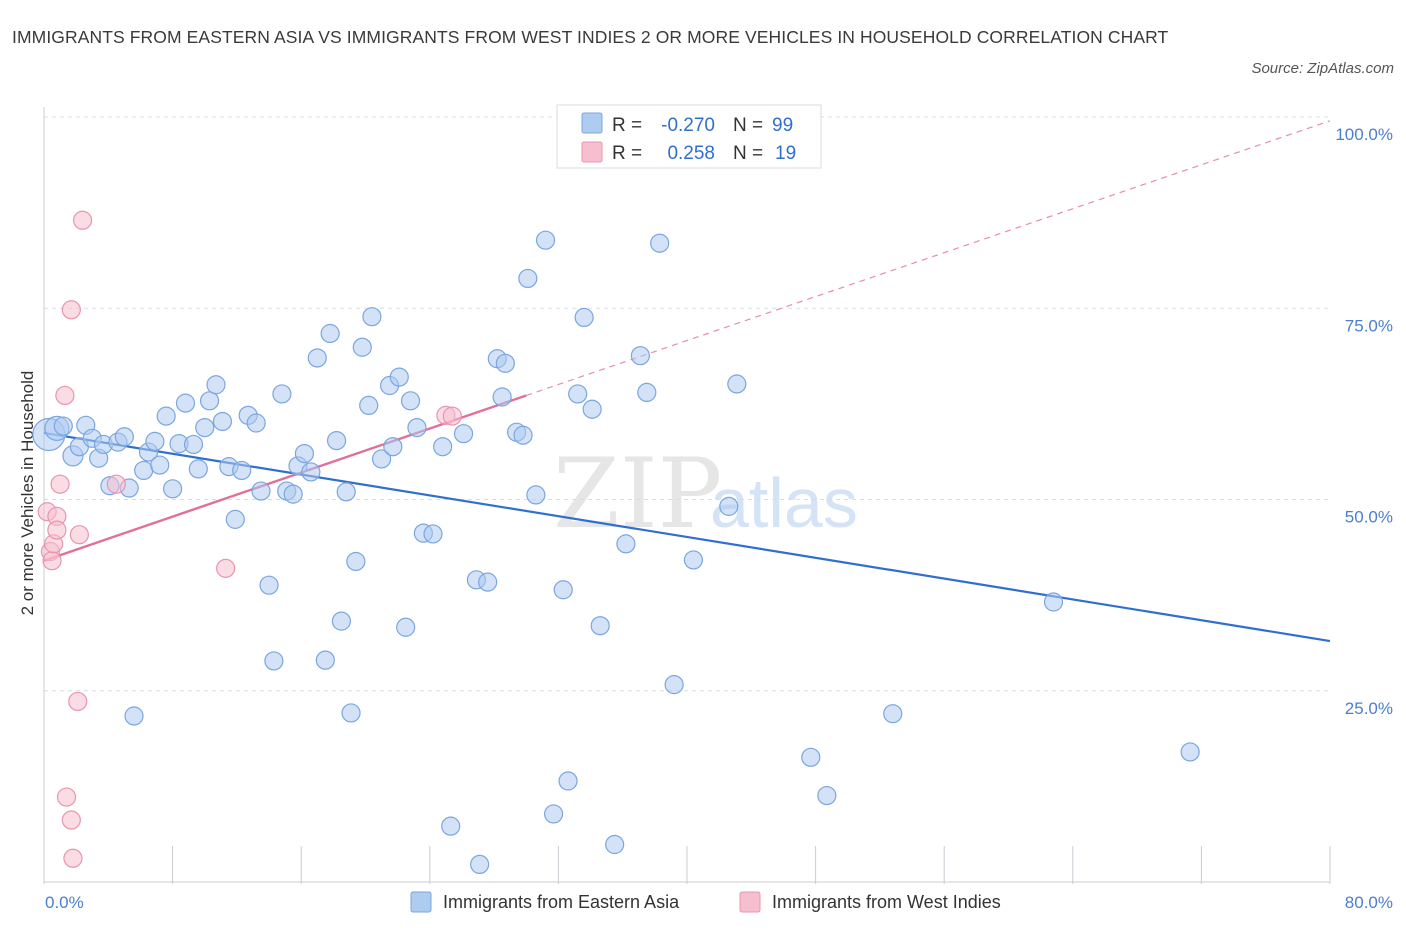 The width and height of the screenshot is (1406, 930). I want to click on watermark-zip: ZIP, so click(637, 494).